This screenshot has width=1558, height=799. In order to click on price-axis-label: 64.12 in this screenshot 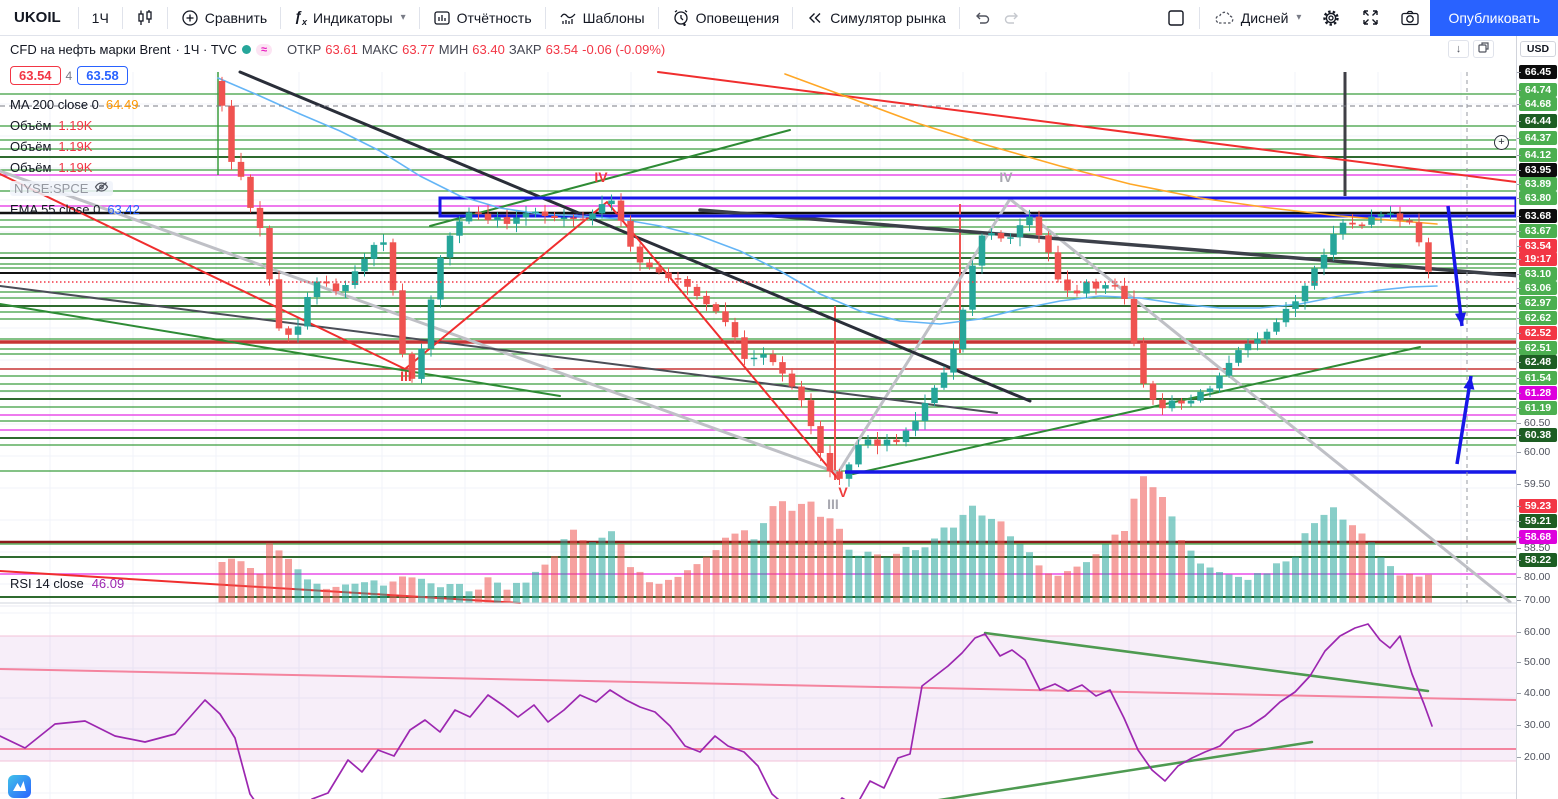, I will do `click(1538, 155)`.